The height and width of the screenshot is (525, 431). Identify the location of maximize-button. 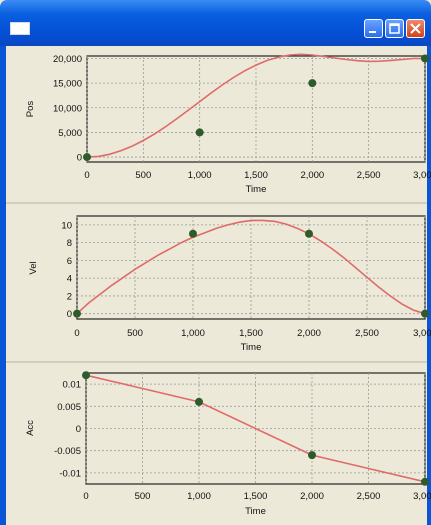
(394, 28).